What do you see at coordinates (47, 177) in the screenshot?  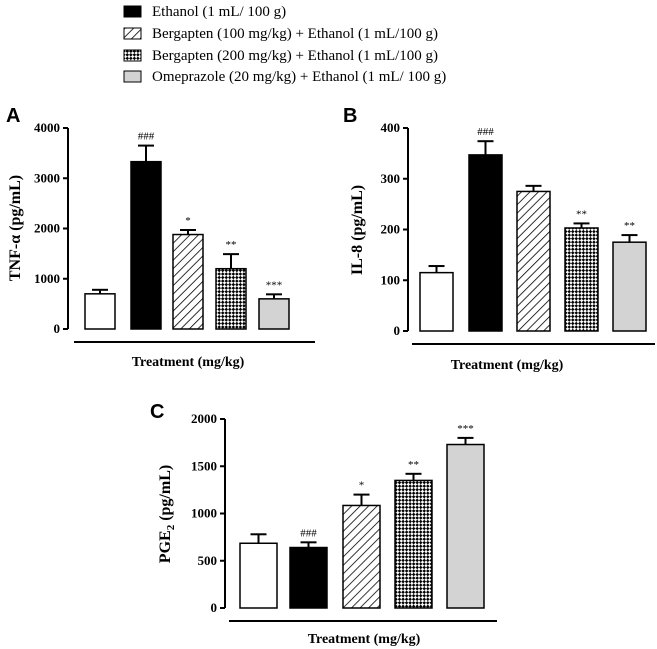 I see `y-tick-label: 3000` at bounding box center [47, 177].